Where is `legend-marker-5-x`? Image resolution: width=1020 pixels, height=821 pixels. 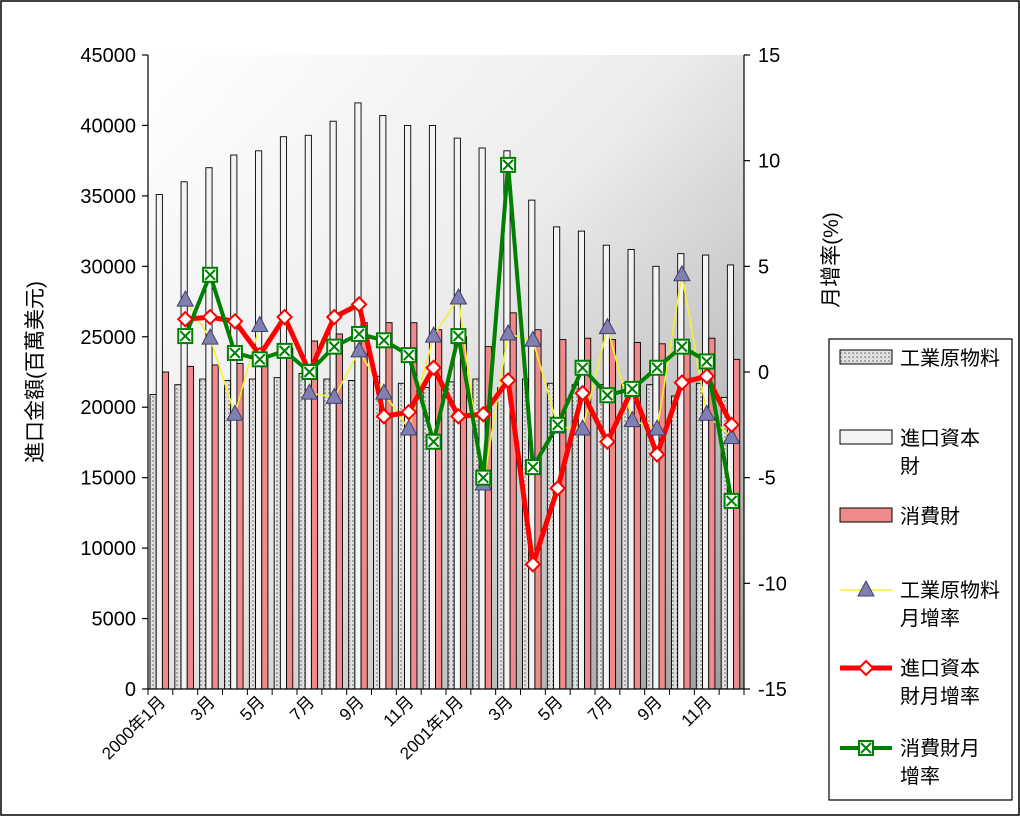
legend-marker-5-x is located at coordinates (866, 748).